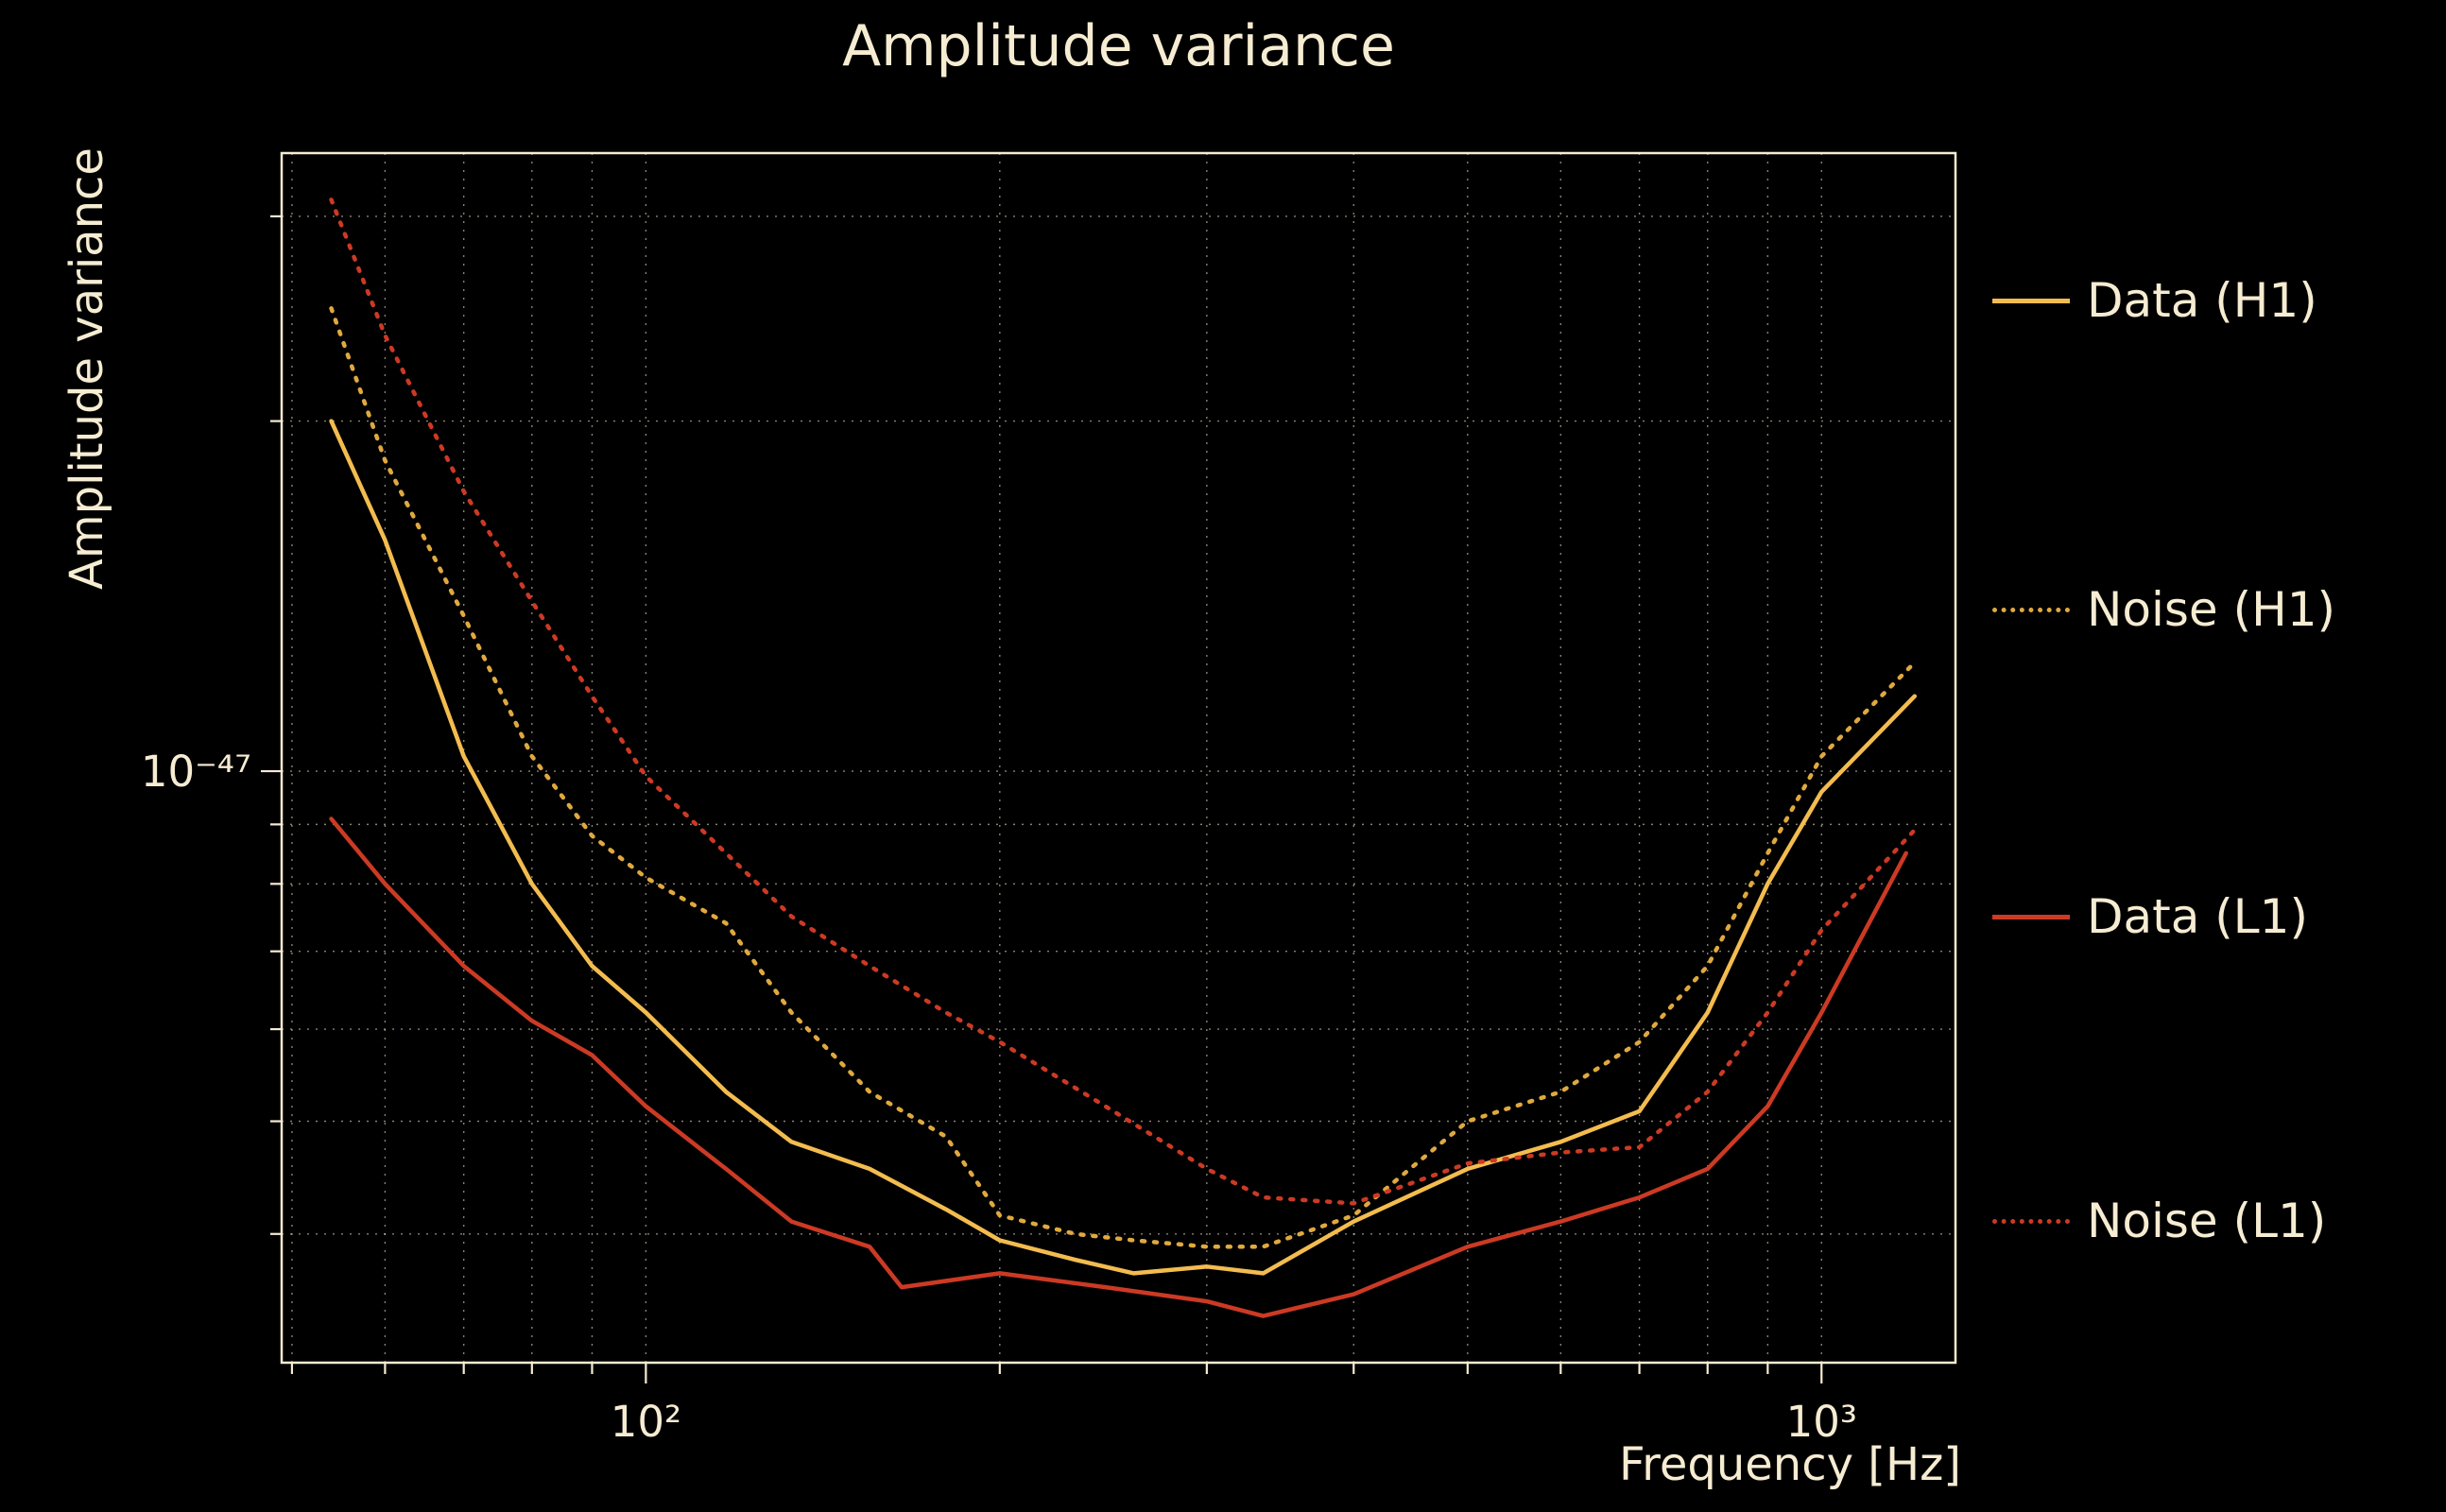 This screenshot has height=1512, width=2446. I want to click on y-tick-label: 10⁻⁴⁷, so click(196, 772).